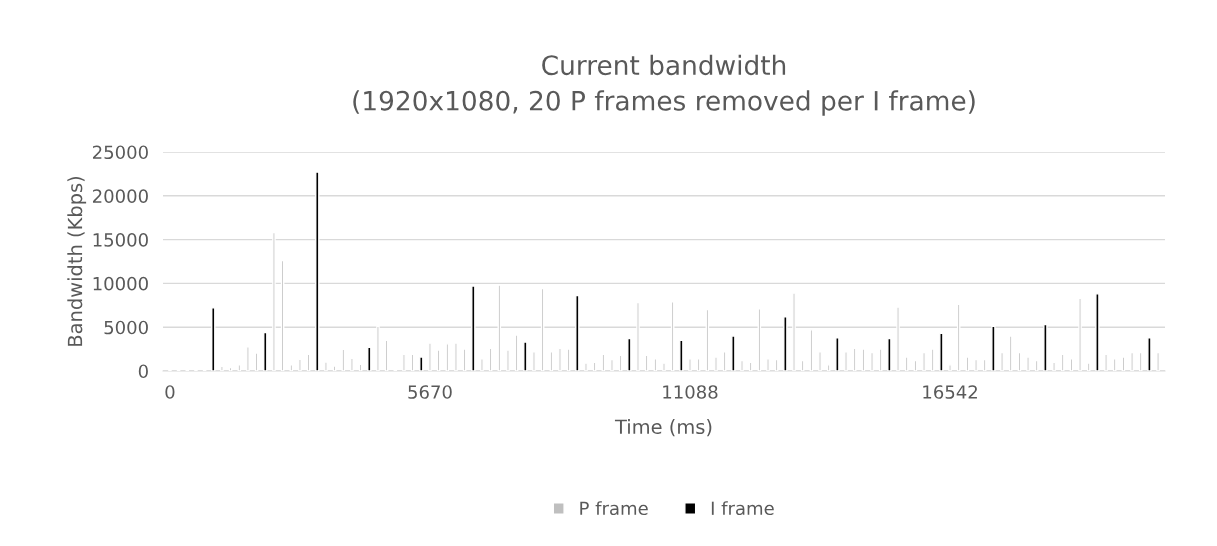  I want to click on legend-label: I frame, so click(742, 508).